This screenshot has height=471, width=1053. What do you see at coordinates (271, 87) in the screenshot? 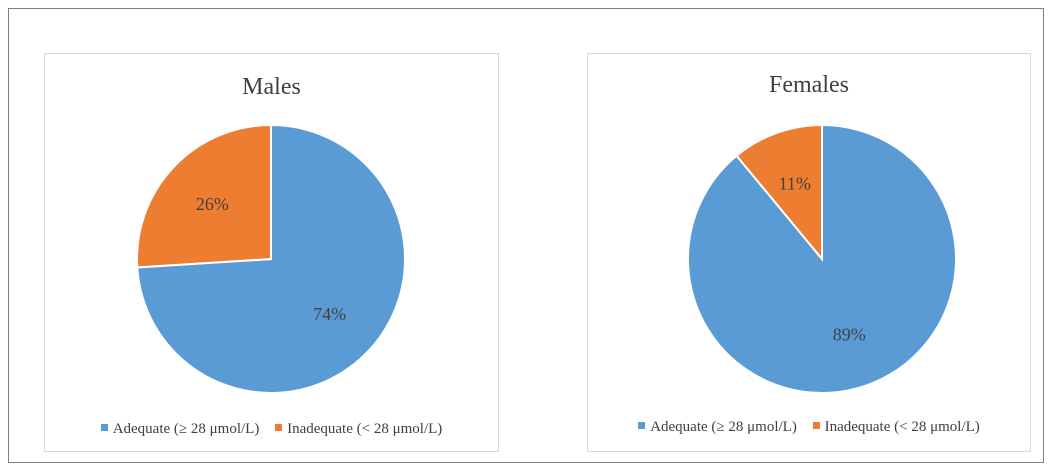
I see `chart-title: Males` at bounding box center [271, 87].